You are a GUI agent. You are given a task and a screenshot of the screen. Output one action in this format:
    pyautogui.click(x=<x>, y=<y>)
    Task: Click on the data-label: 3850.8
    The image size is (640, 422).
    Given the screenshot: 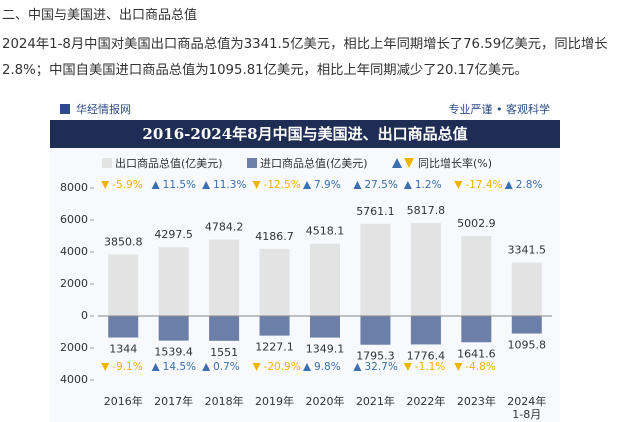 What is the action you would take?
    pyautogui.click(x=123, y=241)
    